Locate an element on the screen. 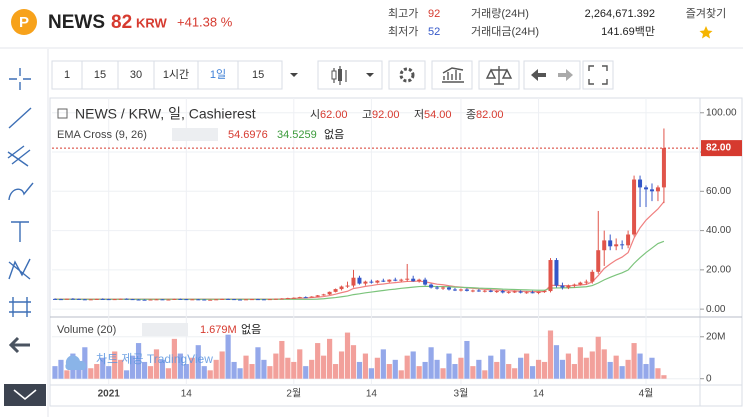 This screenshot has width=743, height=417. favorite-star is located at coordinates (706, 32).